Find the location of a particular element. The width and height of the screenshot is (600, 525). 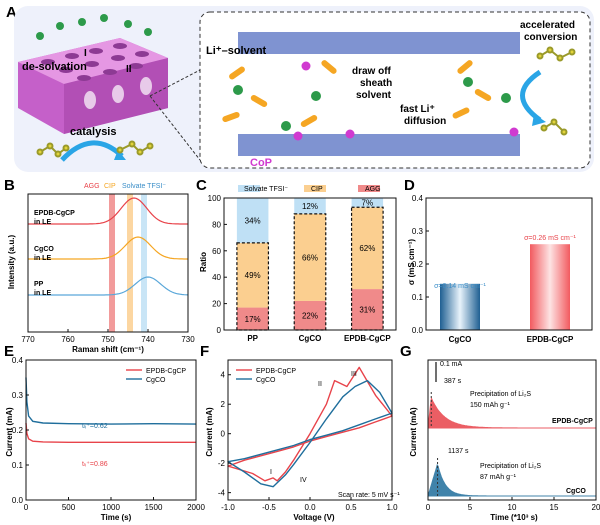

c-legend-agg: AGG is located at coordinates (373, 189).